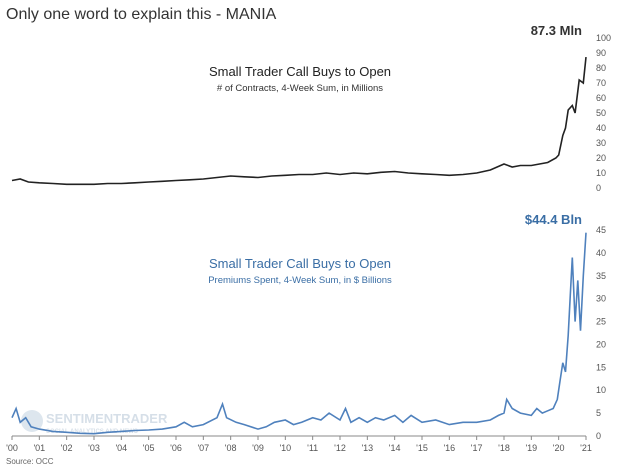  Describe the element at coordinates (231, 448) in the screenshot. I see `x-tick-label: '08` at that location.